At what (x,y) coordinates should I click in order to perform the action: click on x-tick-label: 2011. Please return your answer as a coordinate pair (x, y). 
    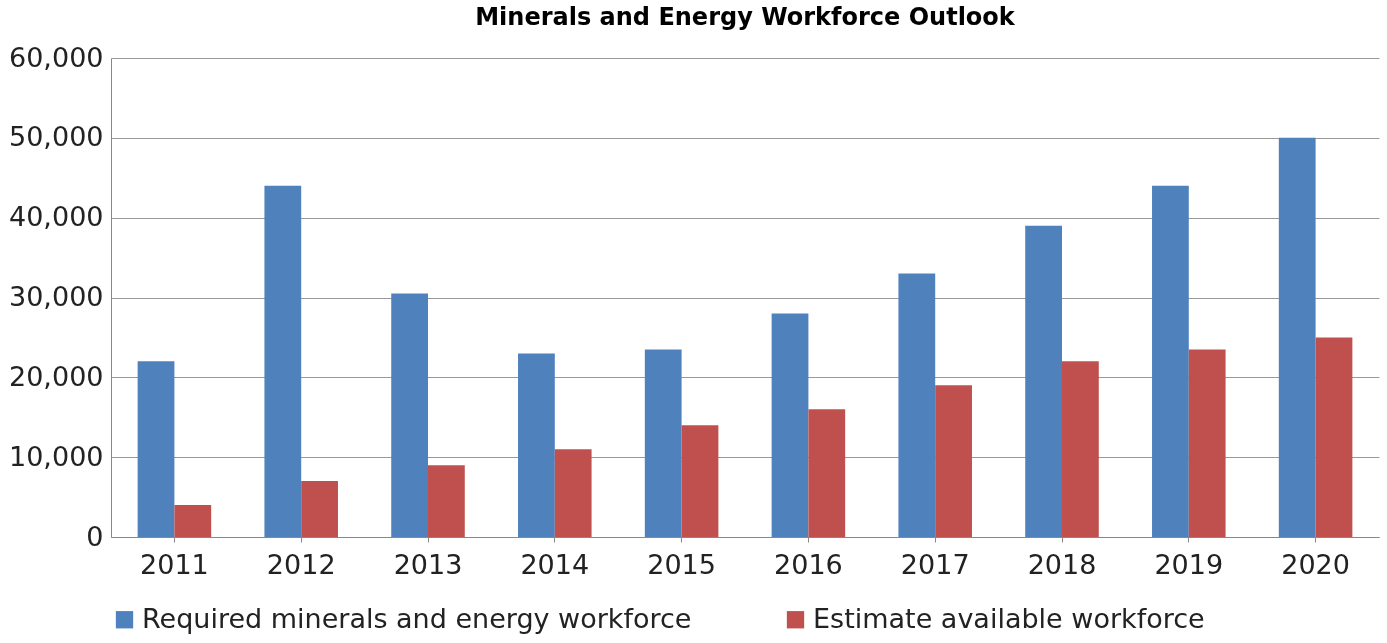
    Looking at the image, I should click on (174, 564).